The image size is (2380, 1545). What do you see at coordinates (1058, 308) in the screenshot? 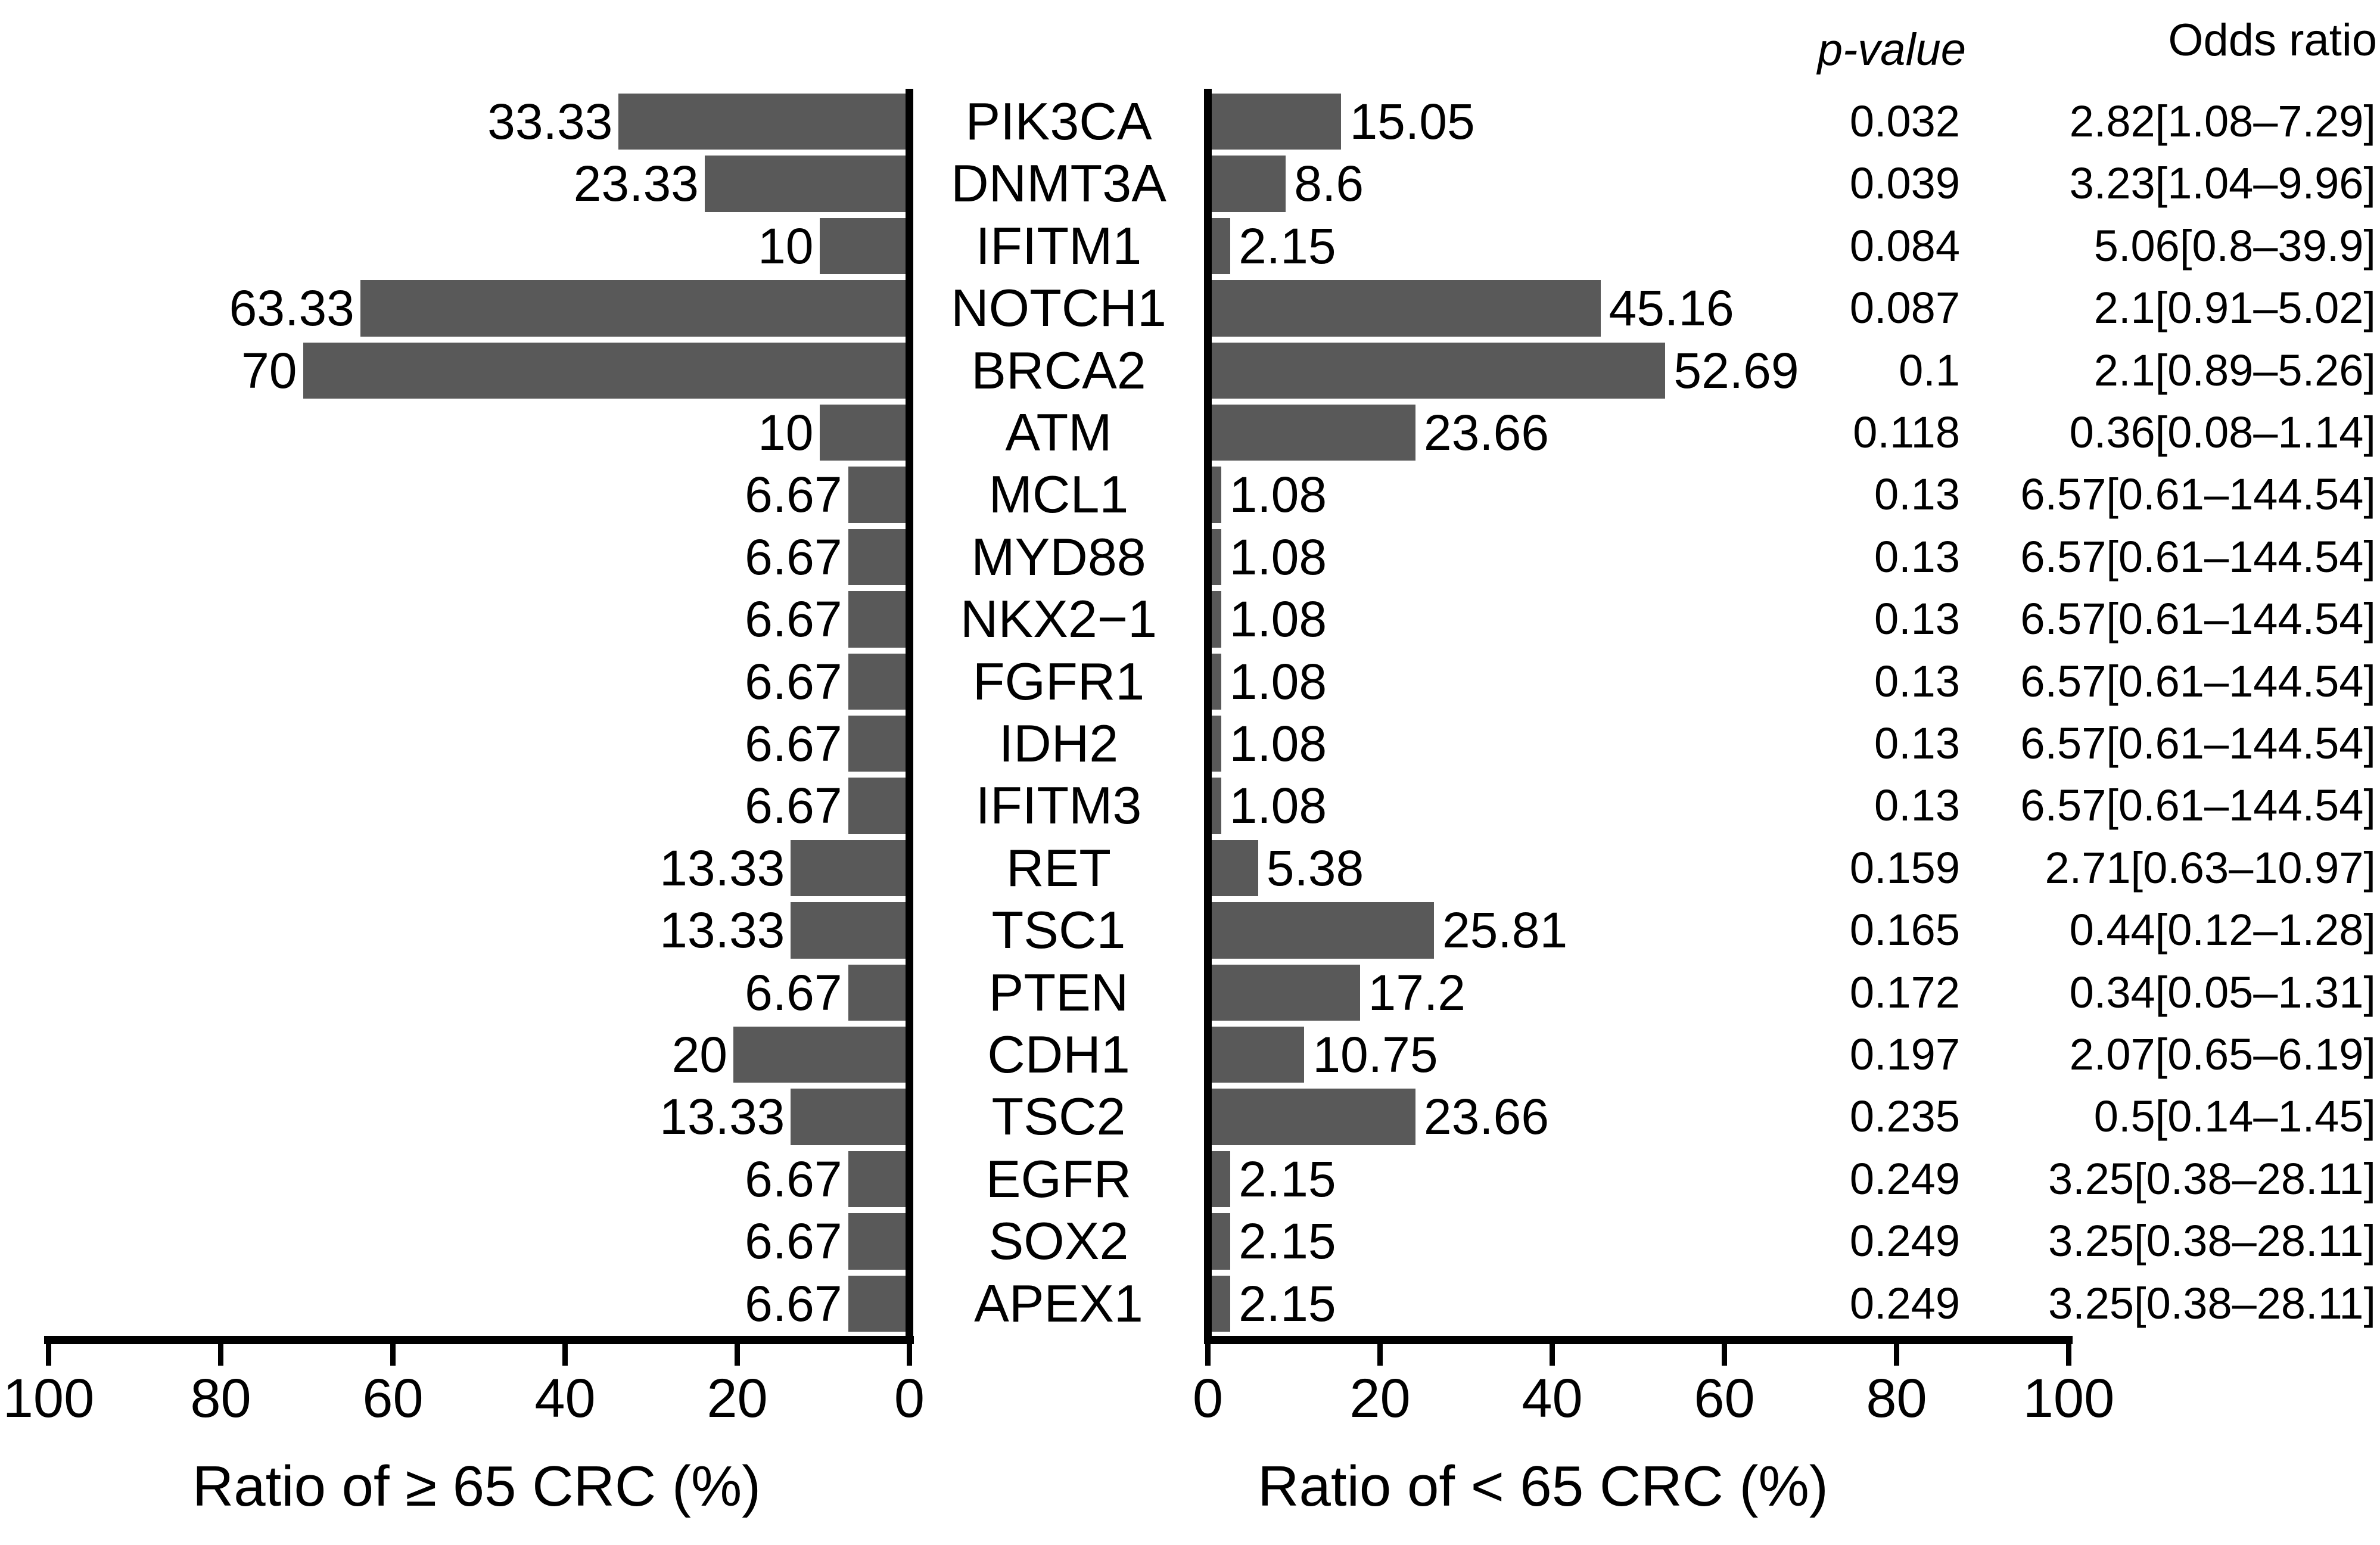
I see `gene-label: NOTCH1` at bounding box center [1058, 308].